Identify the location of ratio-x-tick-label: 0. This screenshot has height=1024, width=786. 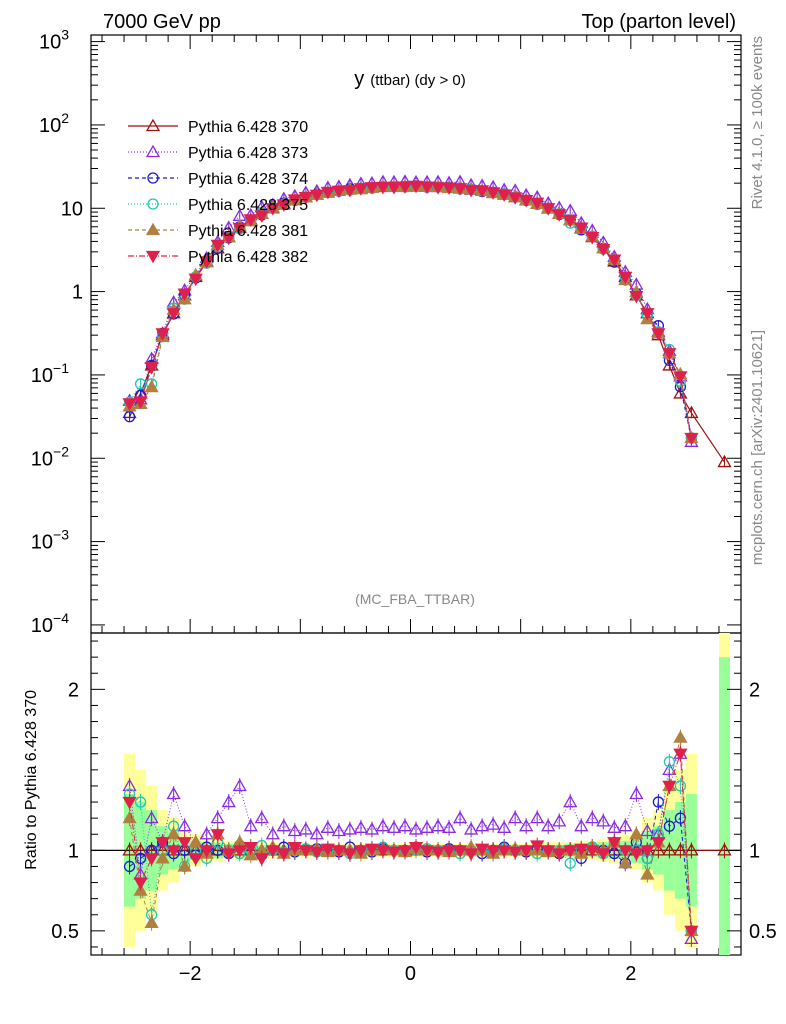
(410, 974).